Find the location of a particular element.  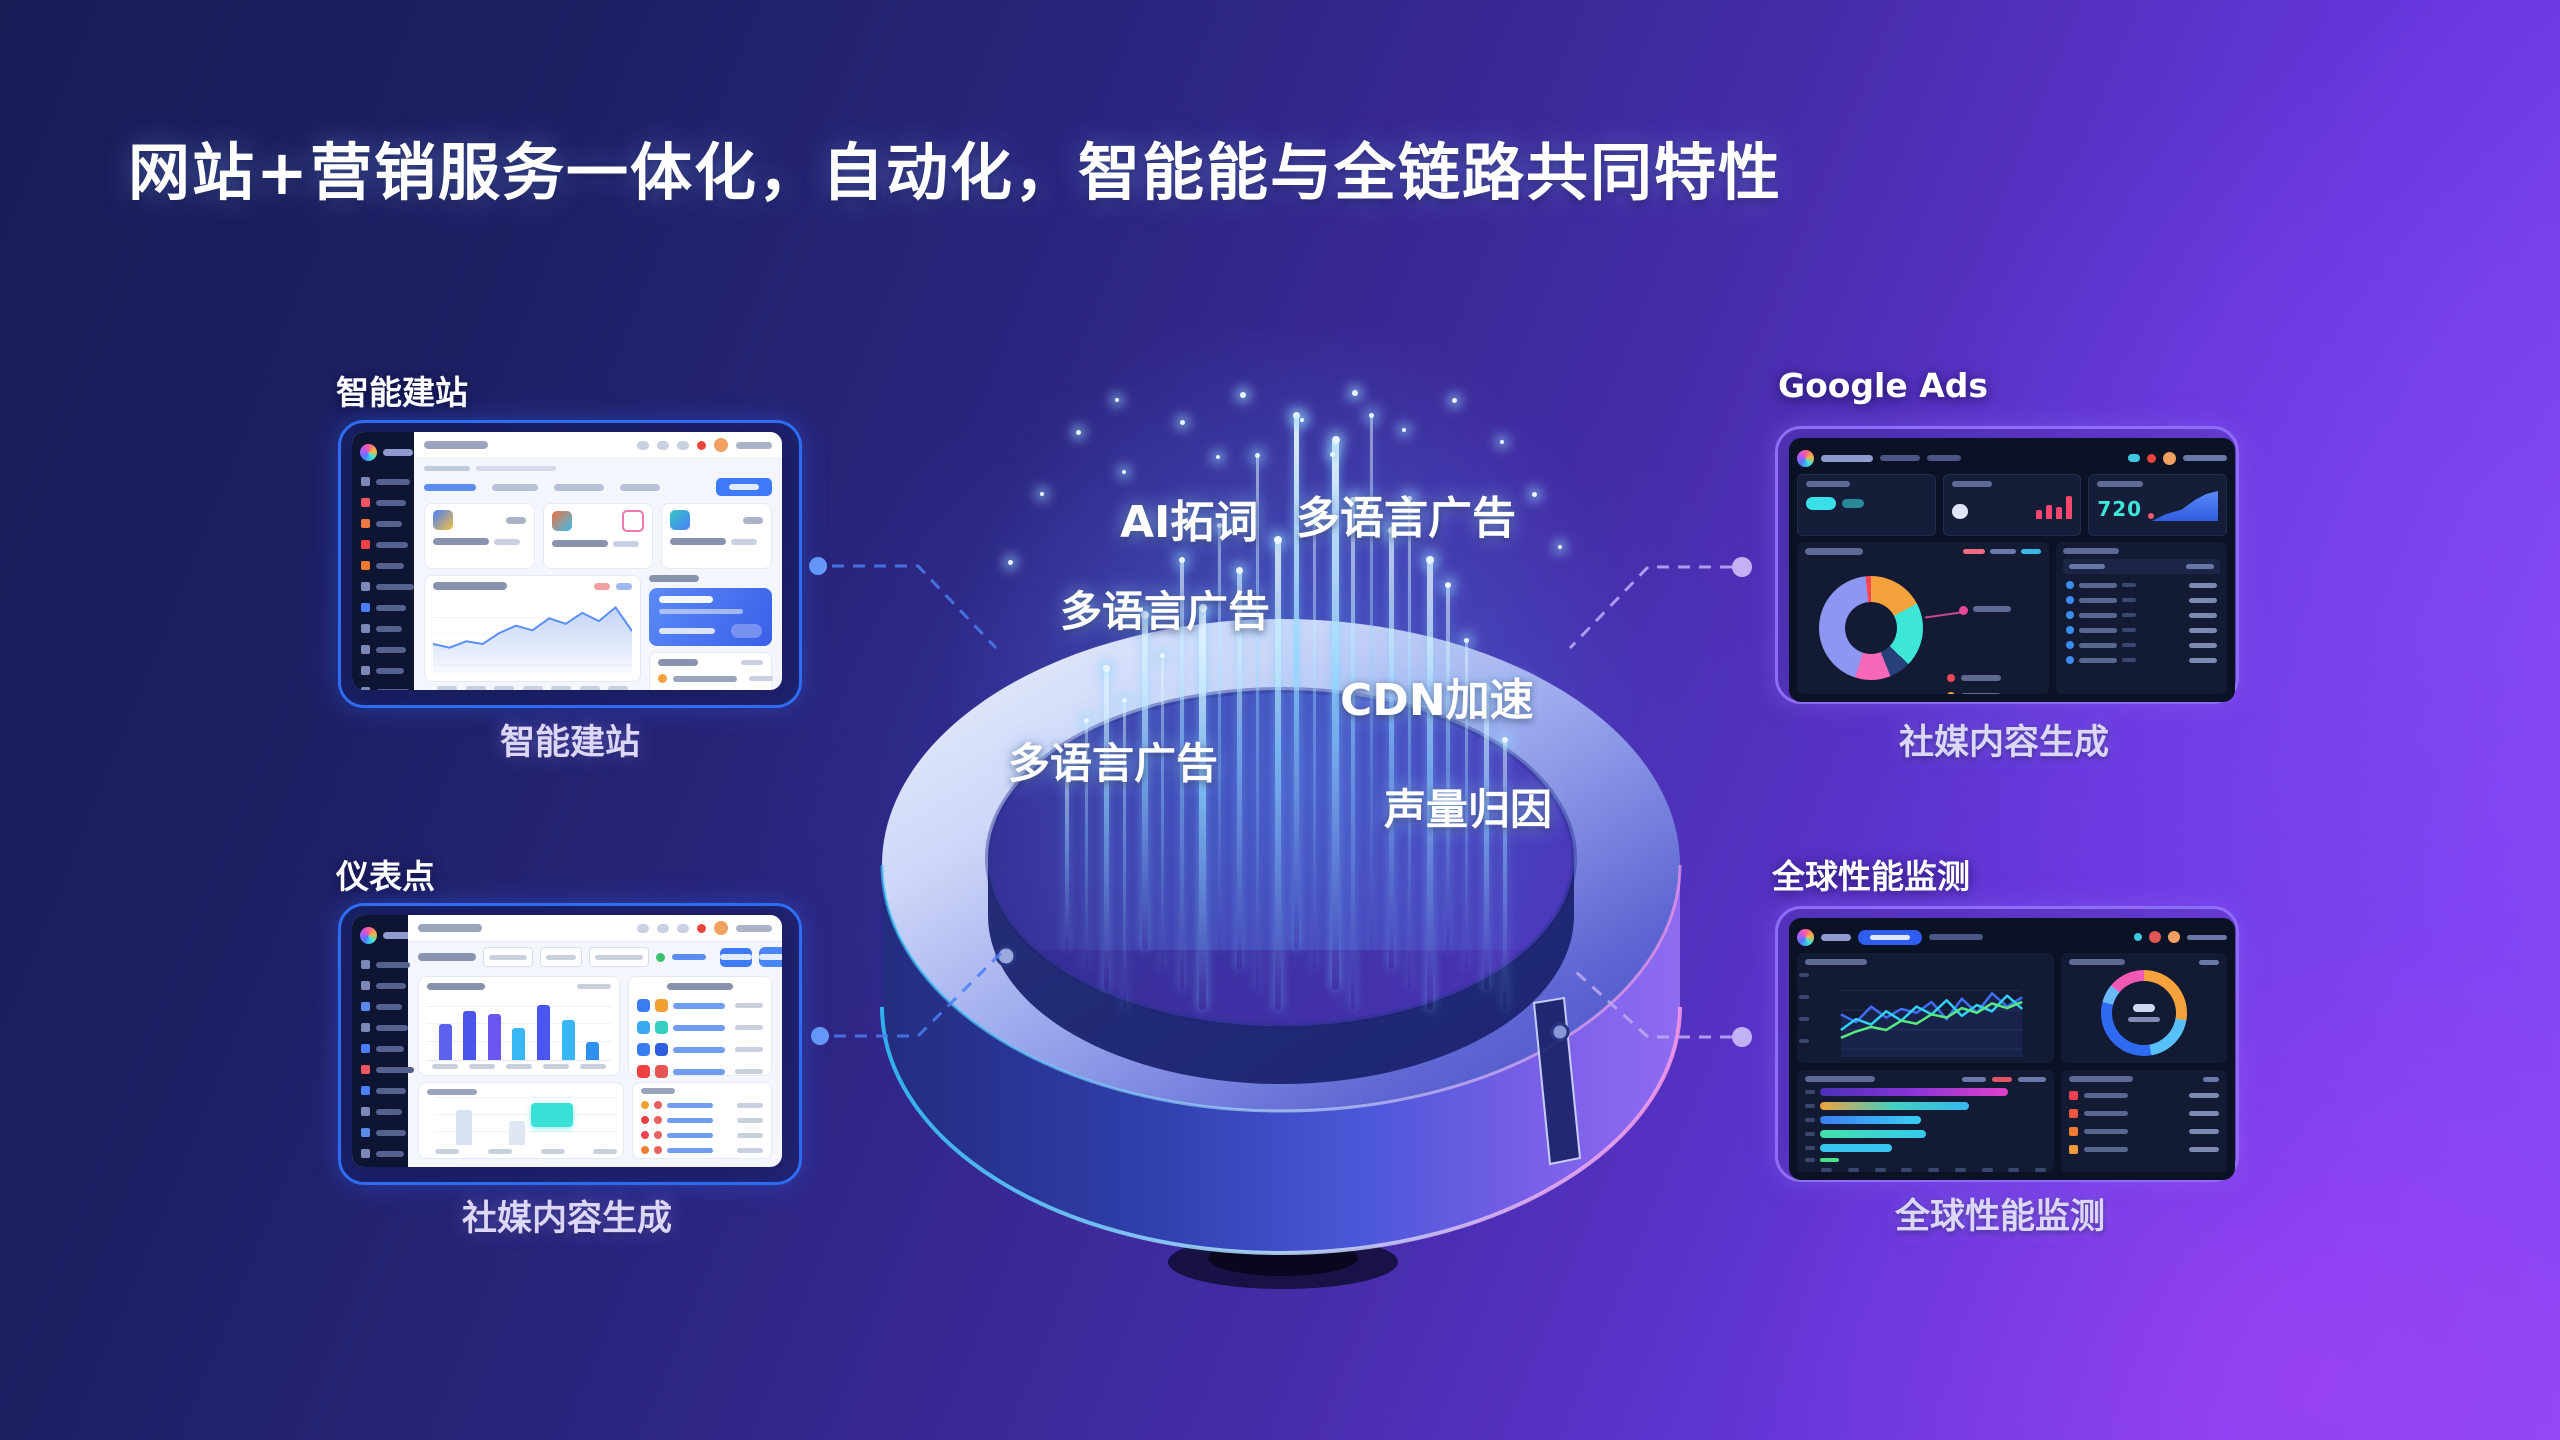

dashboard-bottom is located at coordinates (595, 1122).